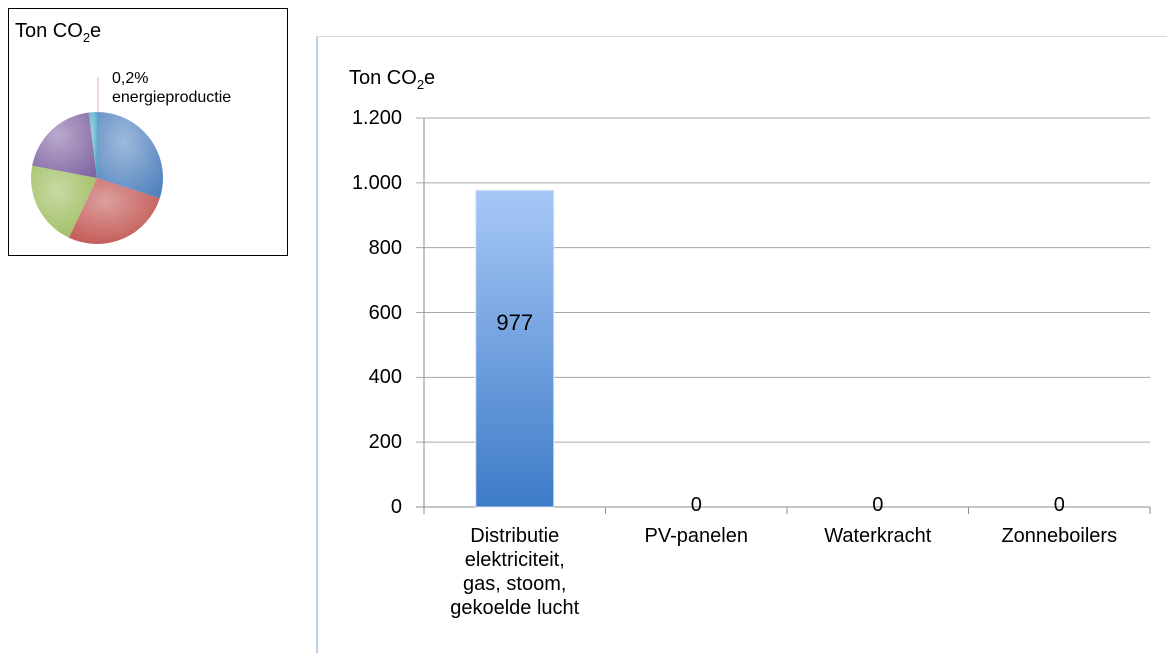 Image resolution: width=1167 pixels, height=653 pixels. I want to click on y-tick-label: 800, so click(385, 247).